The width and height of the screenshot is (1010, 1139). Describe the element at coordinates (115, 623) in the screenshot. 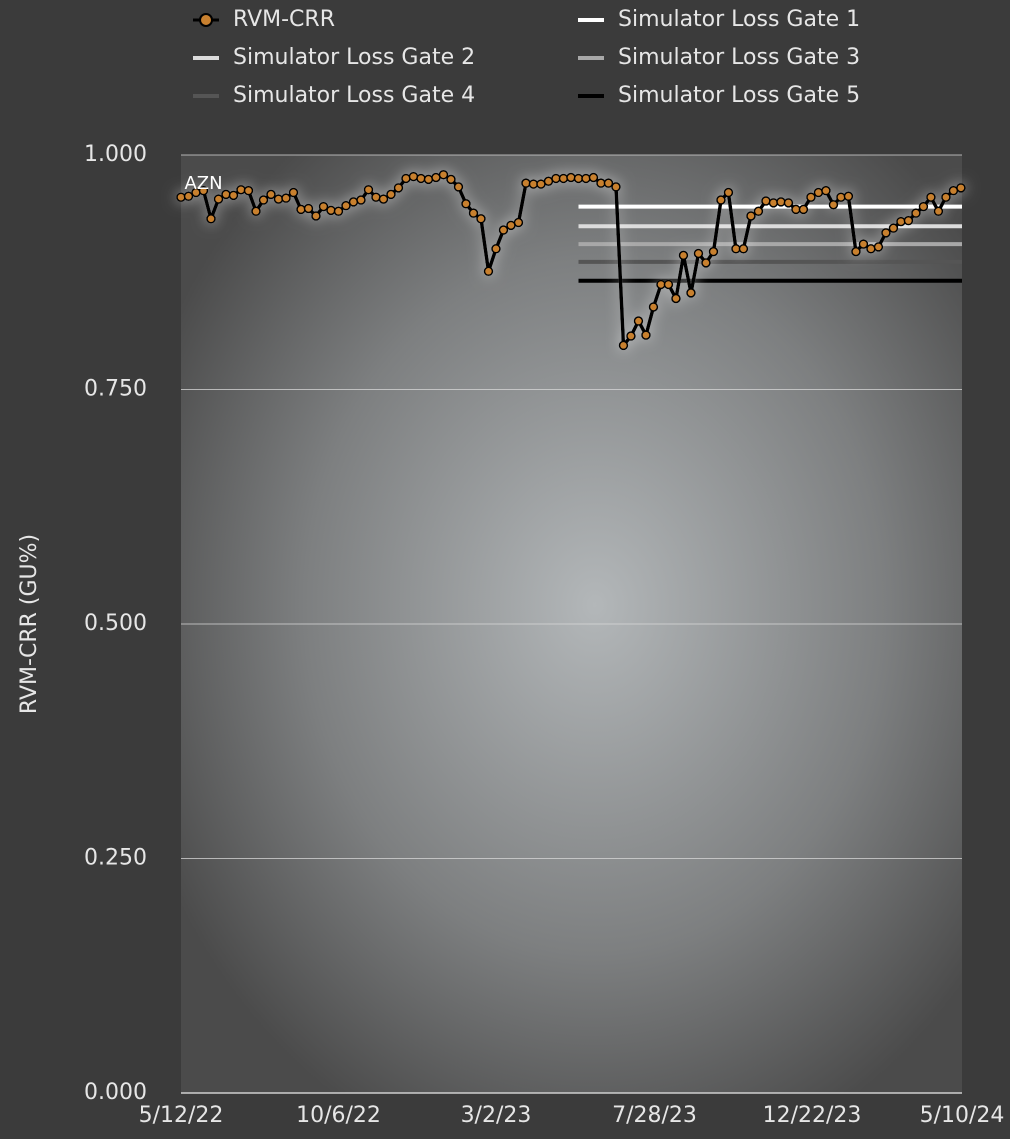

I see `y-tick-label: 0.500` at that location.